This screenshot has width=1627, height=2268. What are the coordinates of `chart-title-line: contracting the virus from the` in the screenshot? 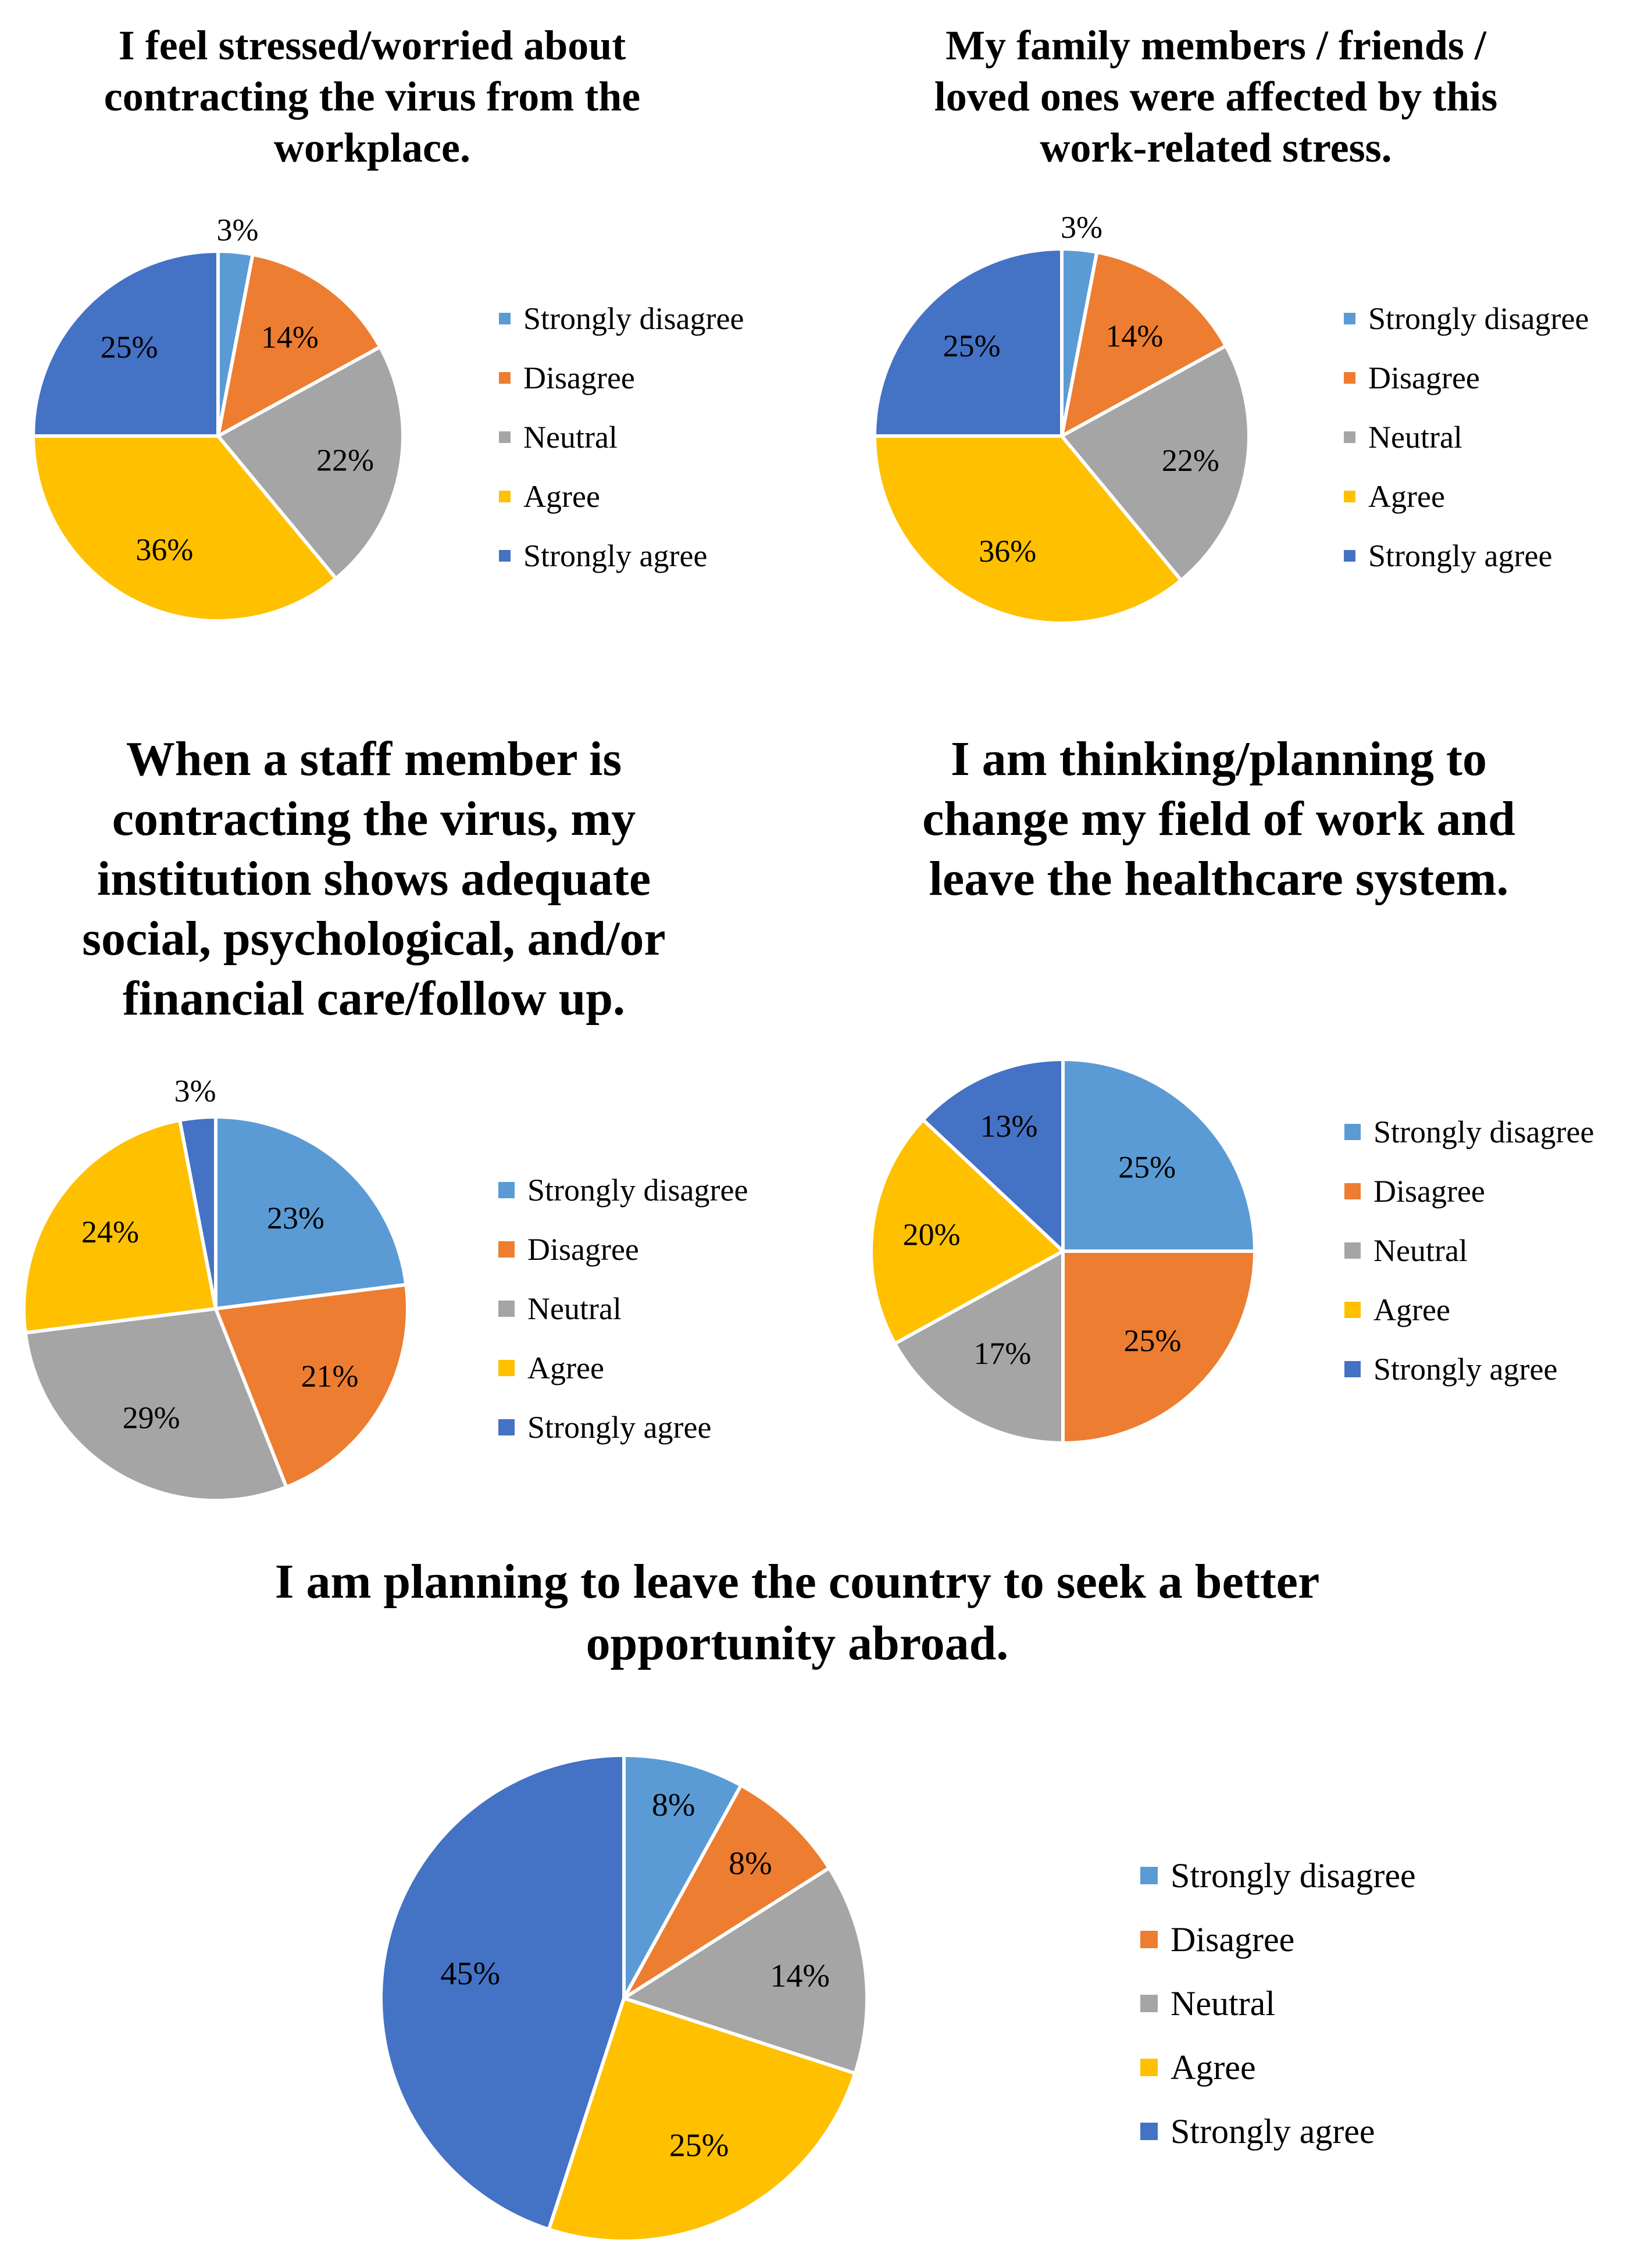 It's located at (372, 96).